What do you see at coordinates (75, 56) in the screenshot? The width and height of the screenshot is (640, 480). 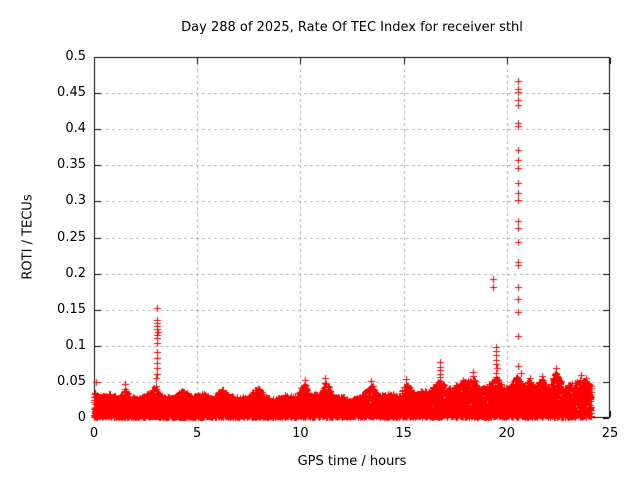 I see `y-tick-label: 0.5` at bounding box center [75, 56].